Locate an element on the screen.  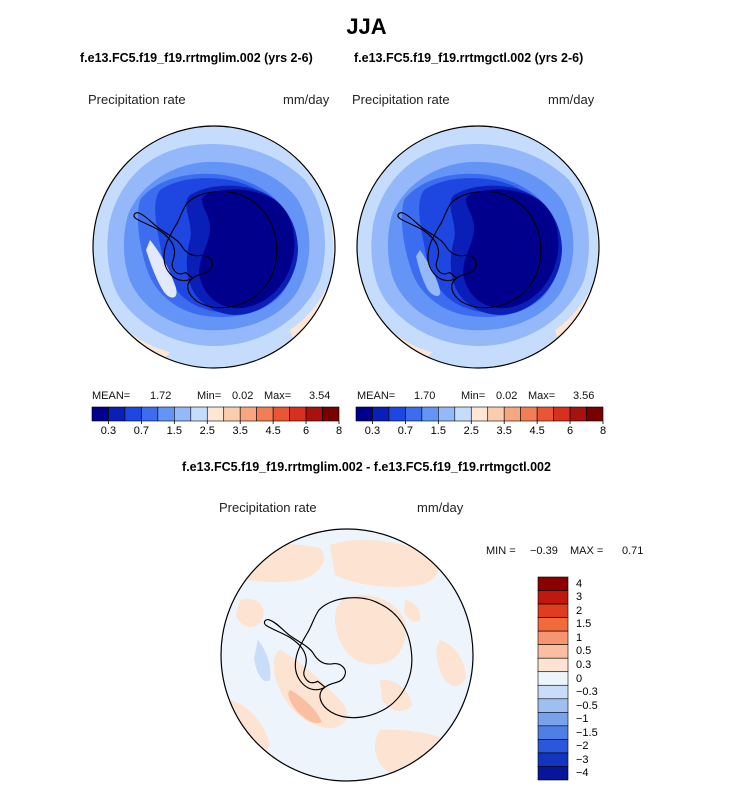
difference-min-label: MIN = is located at coordinates (501, 551).